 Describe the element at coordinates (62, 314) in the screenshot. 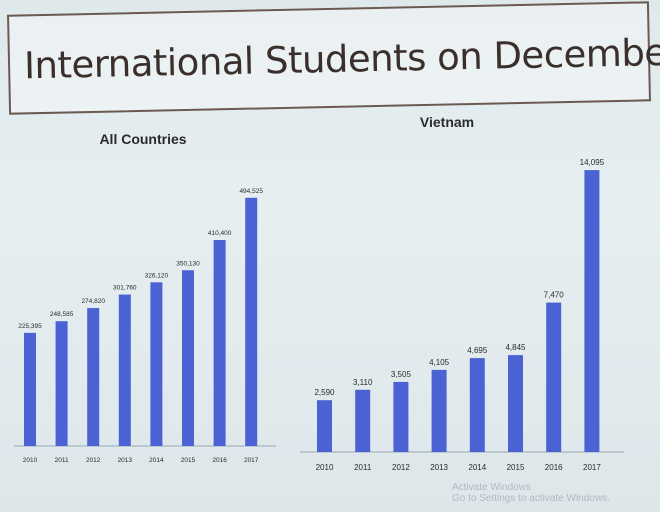

I see `all-countries-value-label-2011: 248,585` at that location.